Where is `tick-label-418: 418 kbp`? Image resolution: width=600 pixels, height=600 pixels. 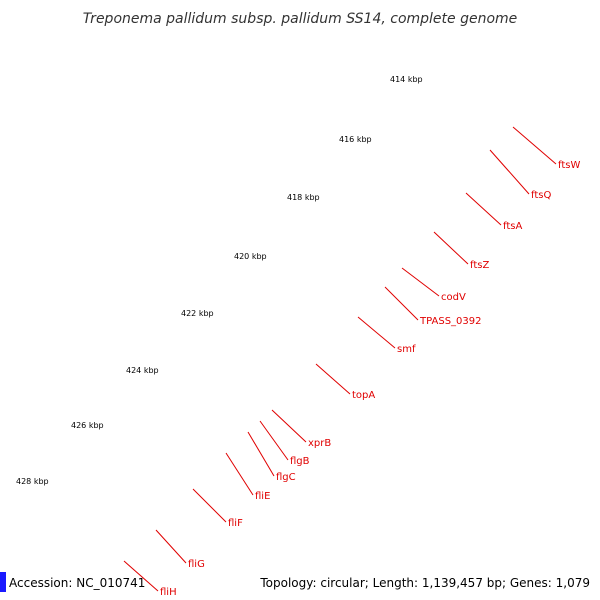
tick-label-418: 418 kbp is located at coordinates (303, 197).